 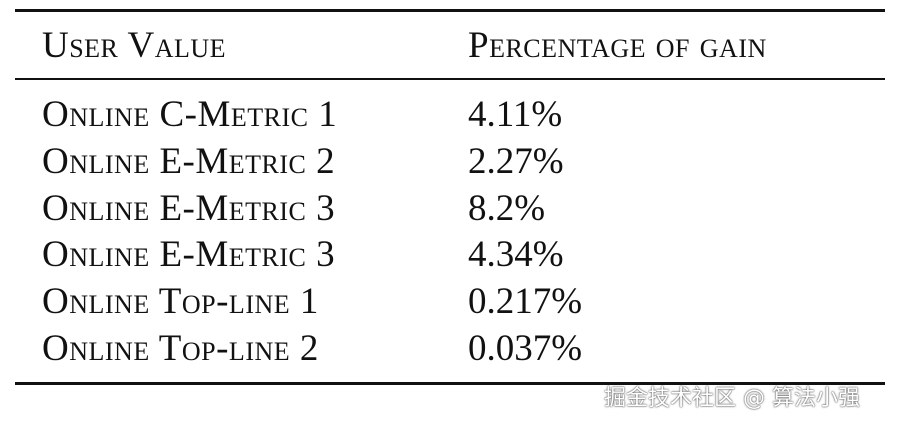 What do you see at coordinates (189, 161) in the screenshot?
I see `metric-cell: Online E-Metric 2` at bounding box center [189, 161].